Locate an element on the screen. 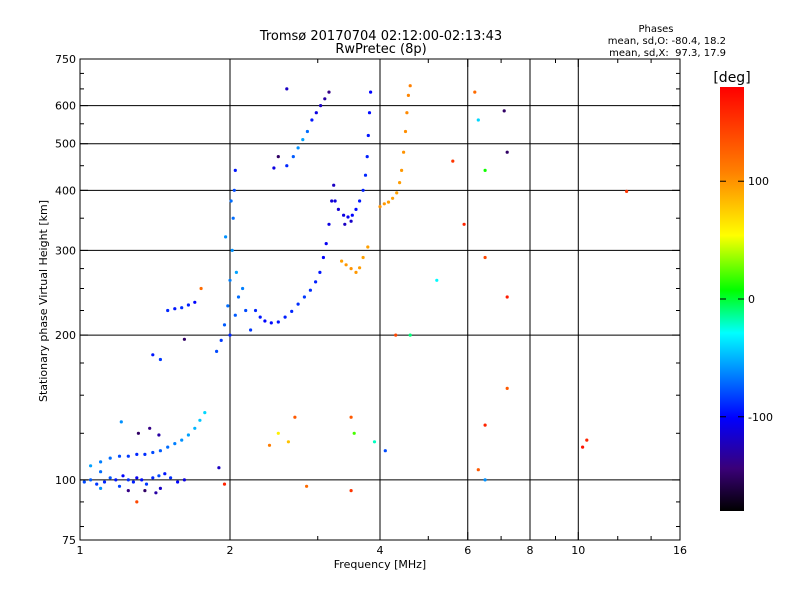 Image resolution: width=800 pixels, height=604 pixels. chart-title: Tromsø 20170704 02:12:00-02:13:43 is located at coordinates (380, 36).